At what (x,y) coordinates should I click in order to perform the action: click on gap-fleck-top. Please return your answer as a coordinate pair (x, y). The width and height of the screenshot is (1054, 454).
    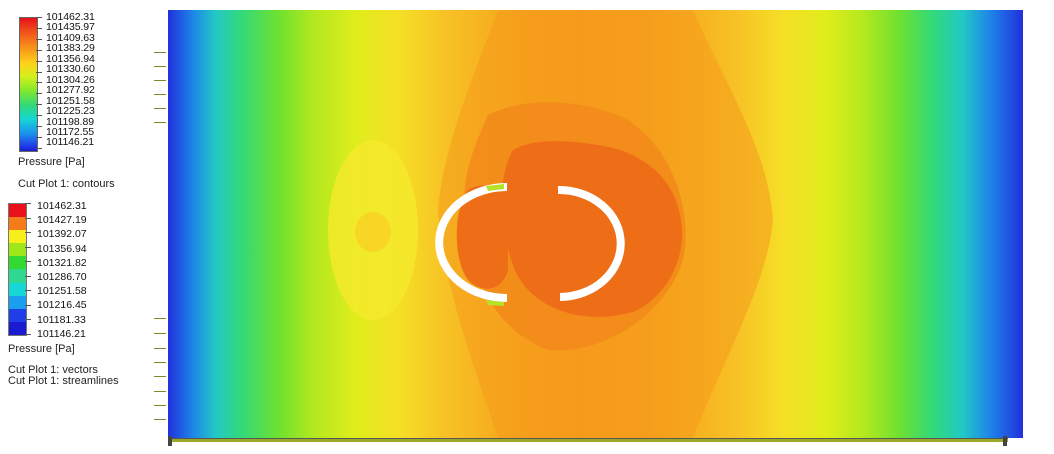
    Looking at the image, I should click on (495, 187).